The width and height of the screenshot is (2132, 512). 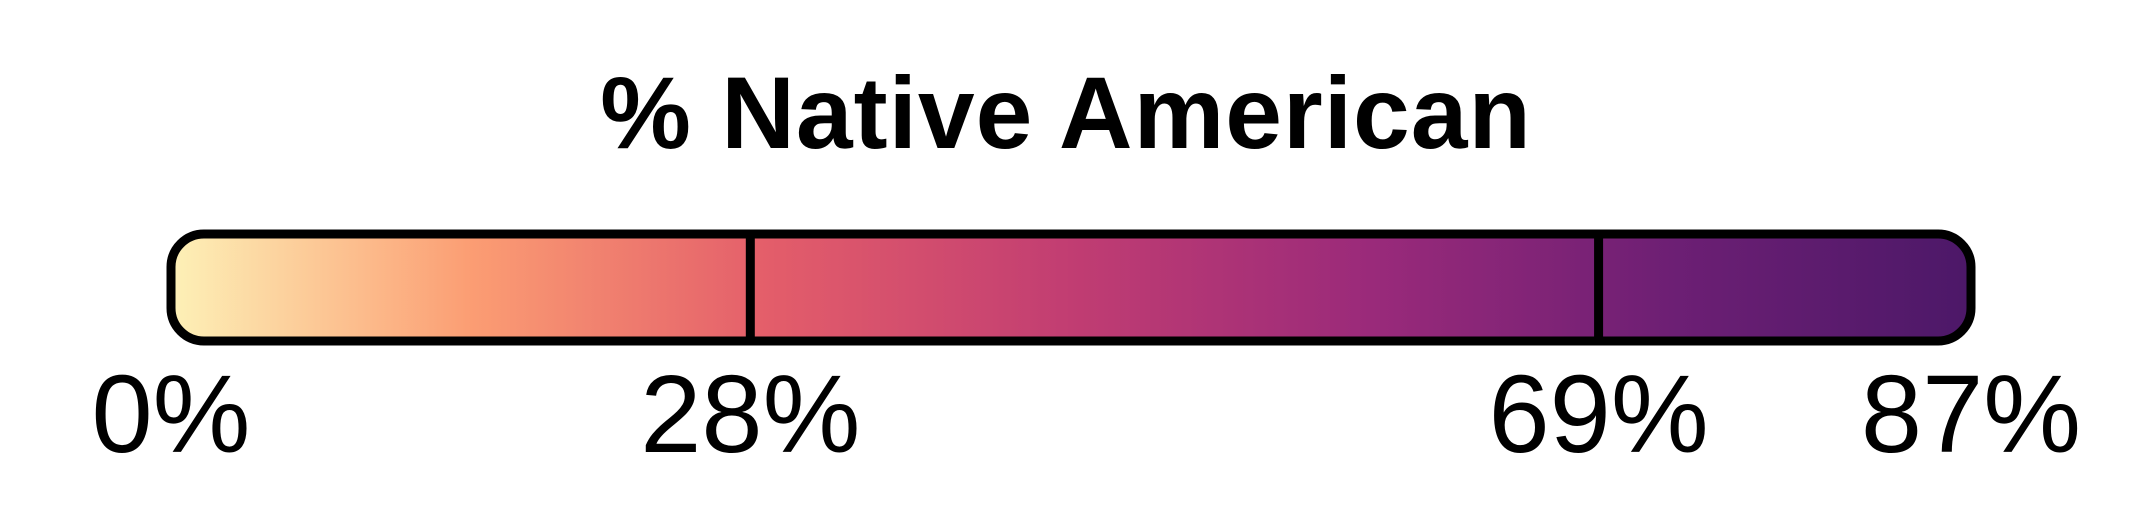 I want to click on tick-label-0: 0%, so click(x=171, y=414).